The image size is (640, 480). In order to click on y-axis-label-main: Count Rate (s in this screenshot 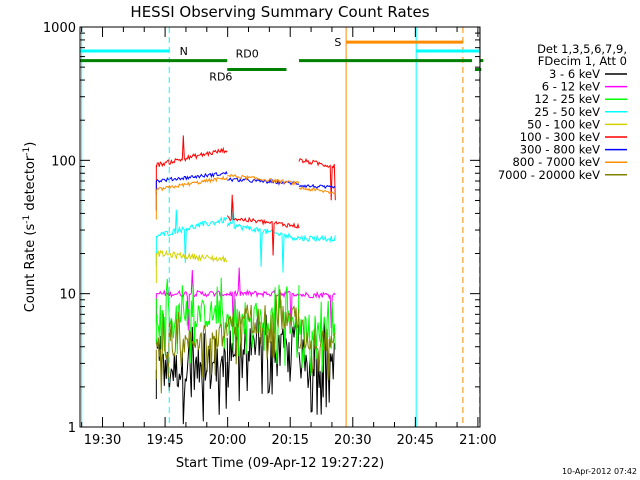, I will do `click(30, 268)`.